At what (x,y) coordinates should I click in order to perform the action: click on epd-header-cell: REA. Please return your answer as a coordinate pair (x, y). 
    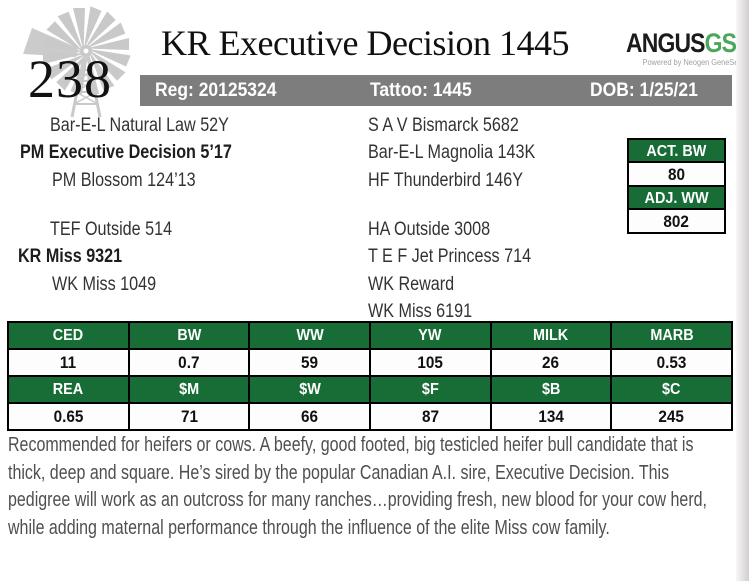
    Looking at the image, I should click on (68, 389).